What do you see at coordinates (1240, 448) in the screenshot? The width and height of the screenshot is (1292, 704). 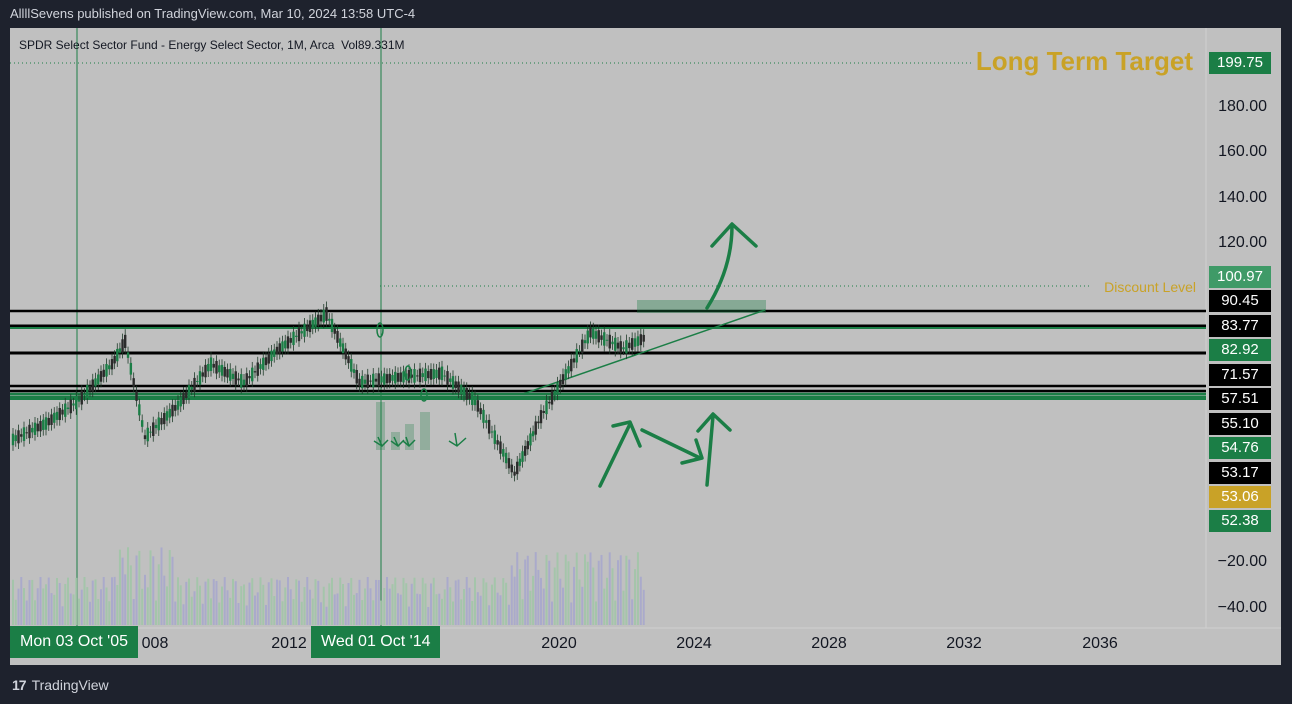 I see `price-badge-54-76: 54.76` at bounding box center [1240, 448].